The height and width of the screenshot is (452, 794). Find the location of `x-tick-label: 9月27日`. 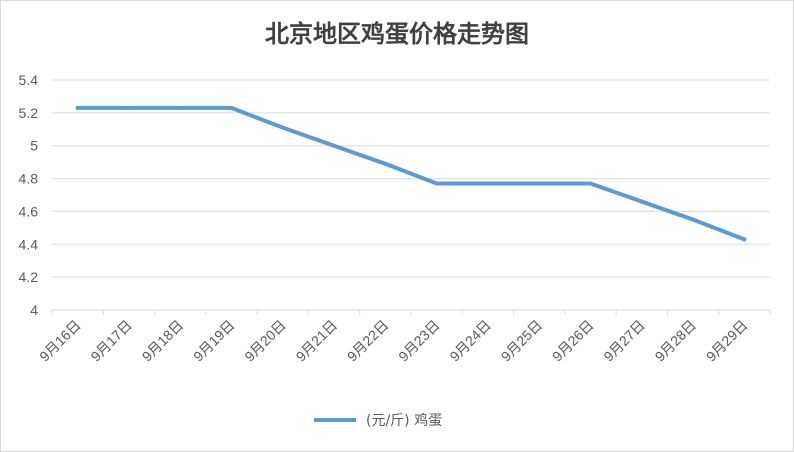

x-tick-label: 9月27日 is located at coordinates (624, 341).